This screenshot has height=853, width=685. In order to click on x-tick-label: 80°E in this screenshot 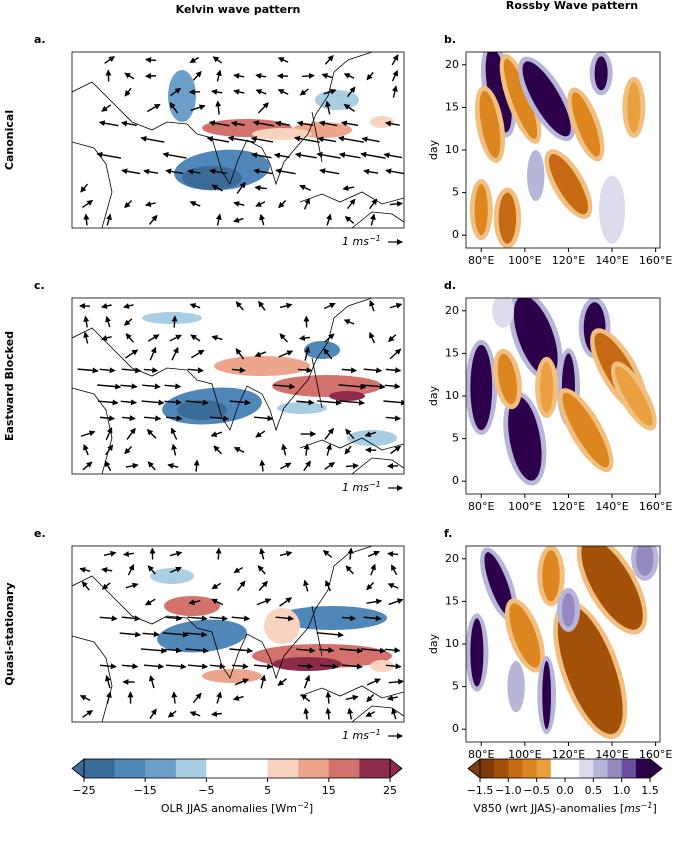, I will do `click(481, 506)`.